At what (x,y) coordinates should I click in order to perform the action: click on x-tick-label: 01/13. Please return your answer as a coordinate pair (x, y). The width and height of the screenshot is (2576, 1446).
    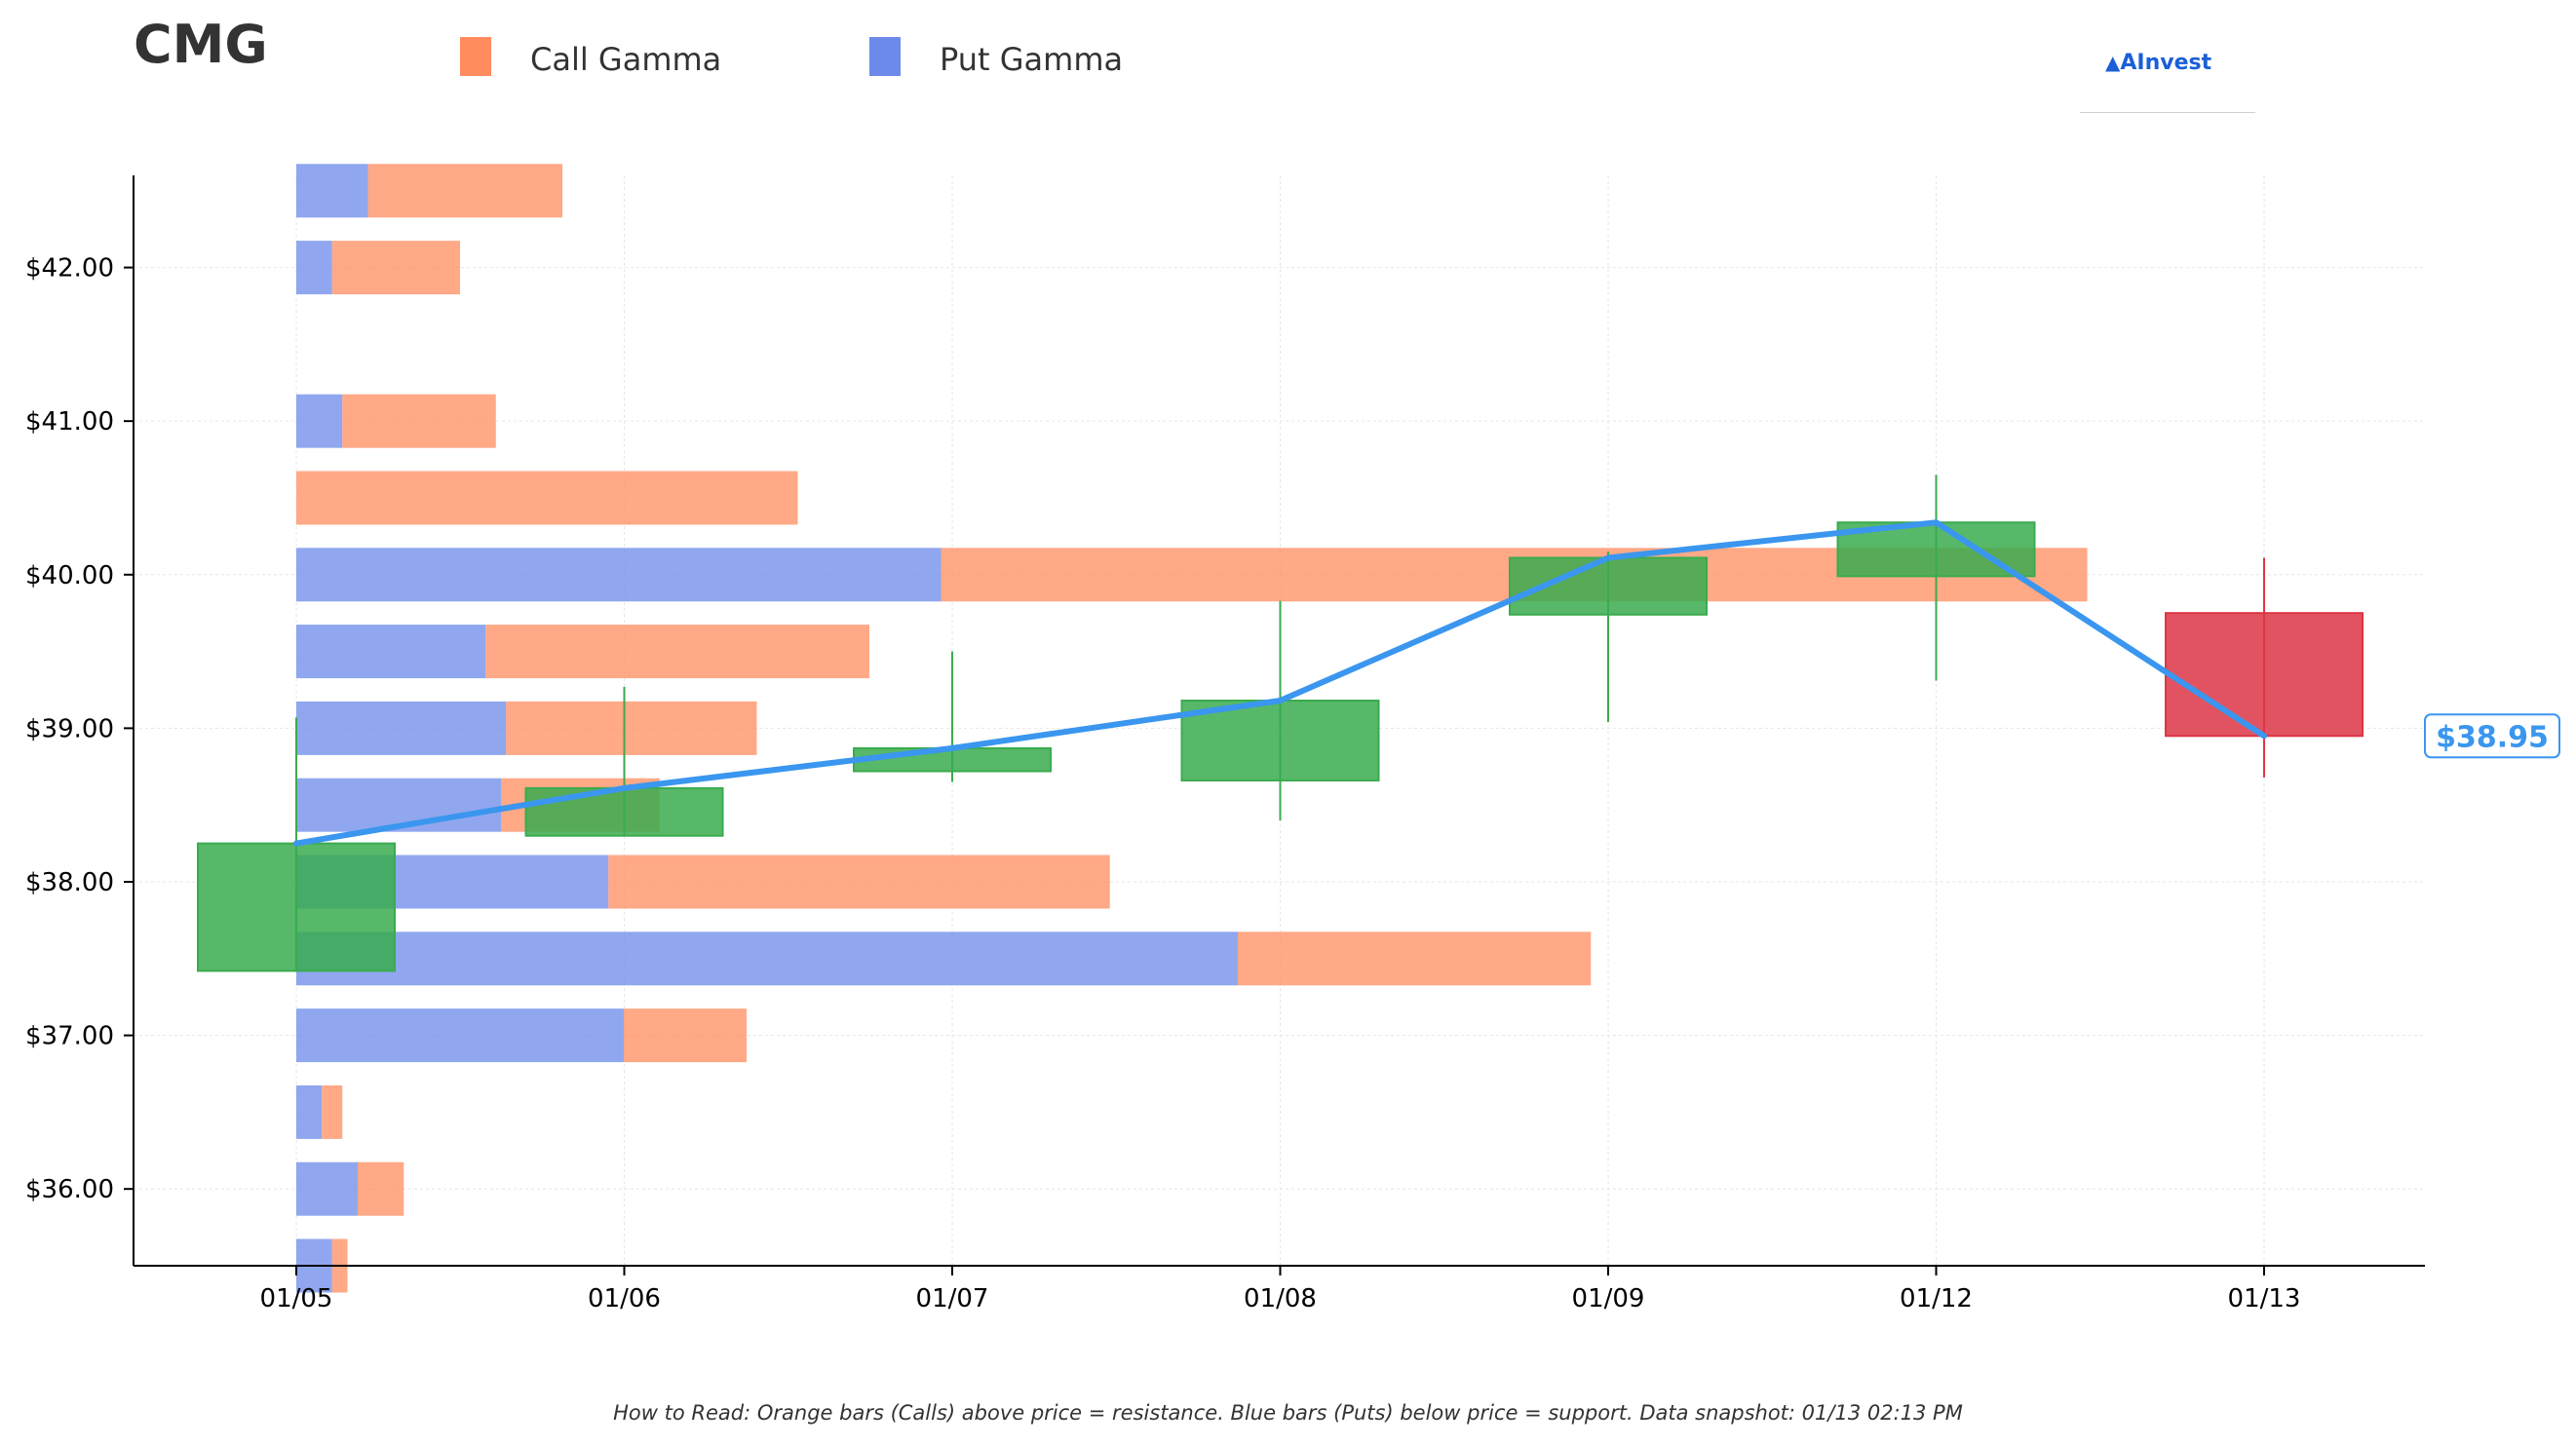
    Looking at the image, I should click on (2264, 1298).